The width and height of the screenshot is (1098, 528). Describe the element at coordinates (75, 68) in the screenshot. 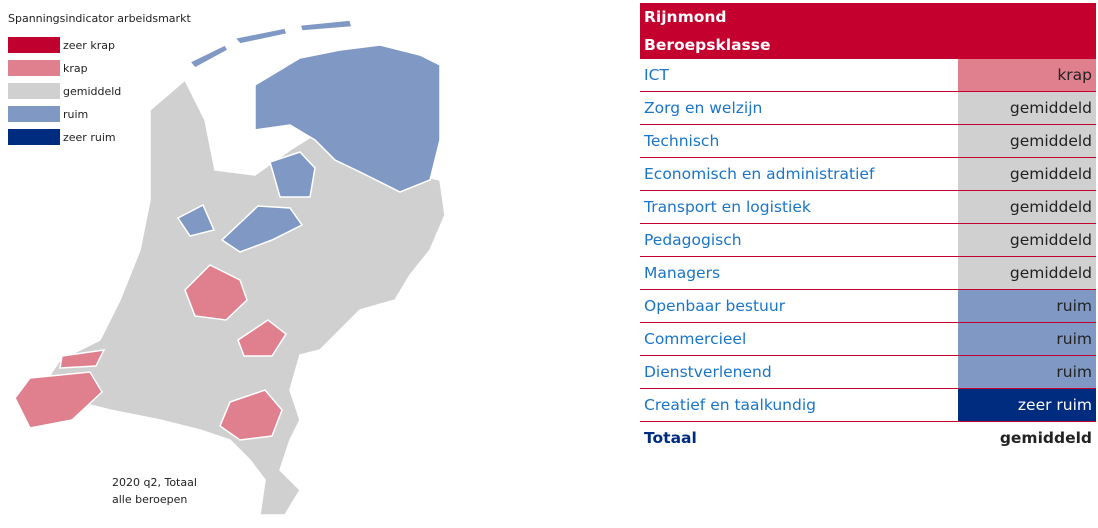

I see `legend-label: krap` at that location.